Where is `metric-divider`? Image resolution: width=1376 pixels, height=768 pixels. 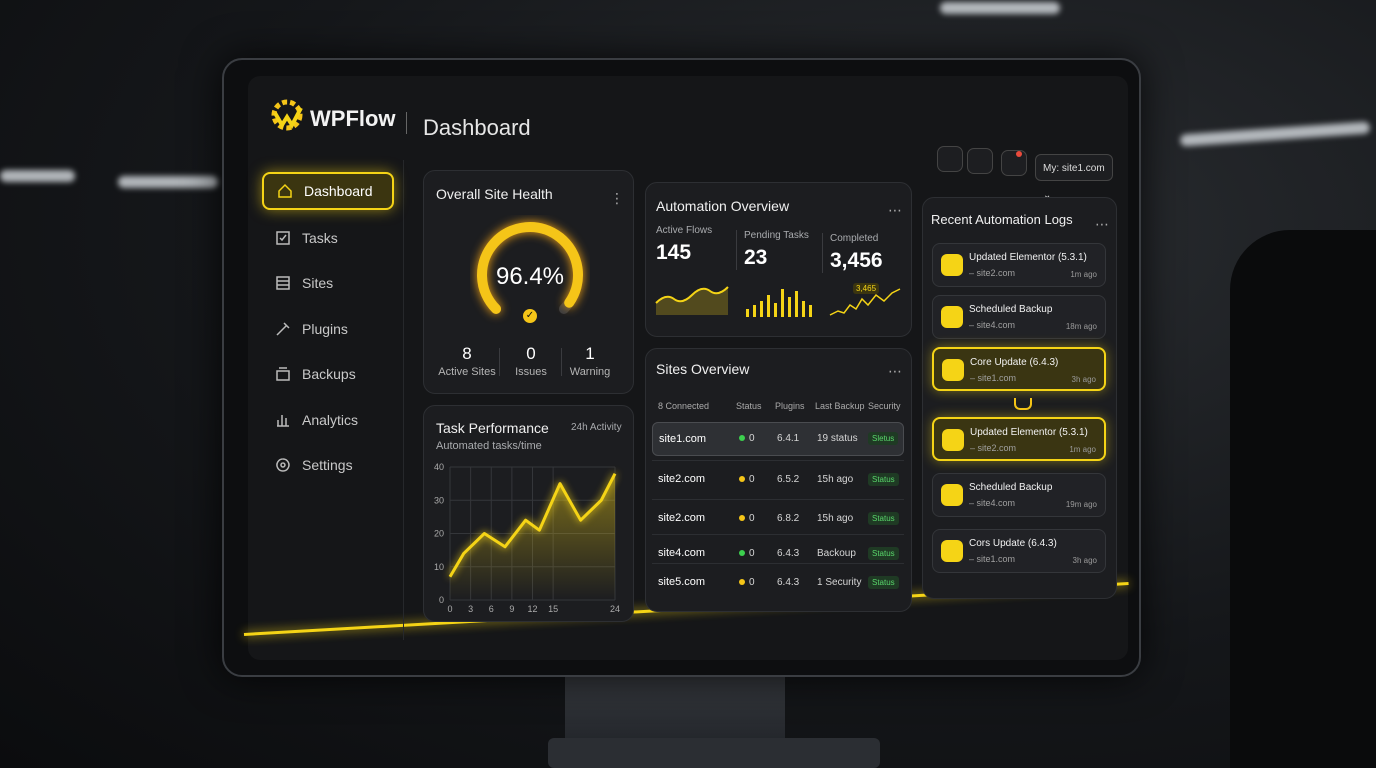
metric-divider is located at coordinates (822, 253).